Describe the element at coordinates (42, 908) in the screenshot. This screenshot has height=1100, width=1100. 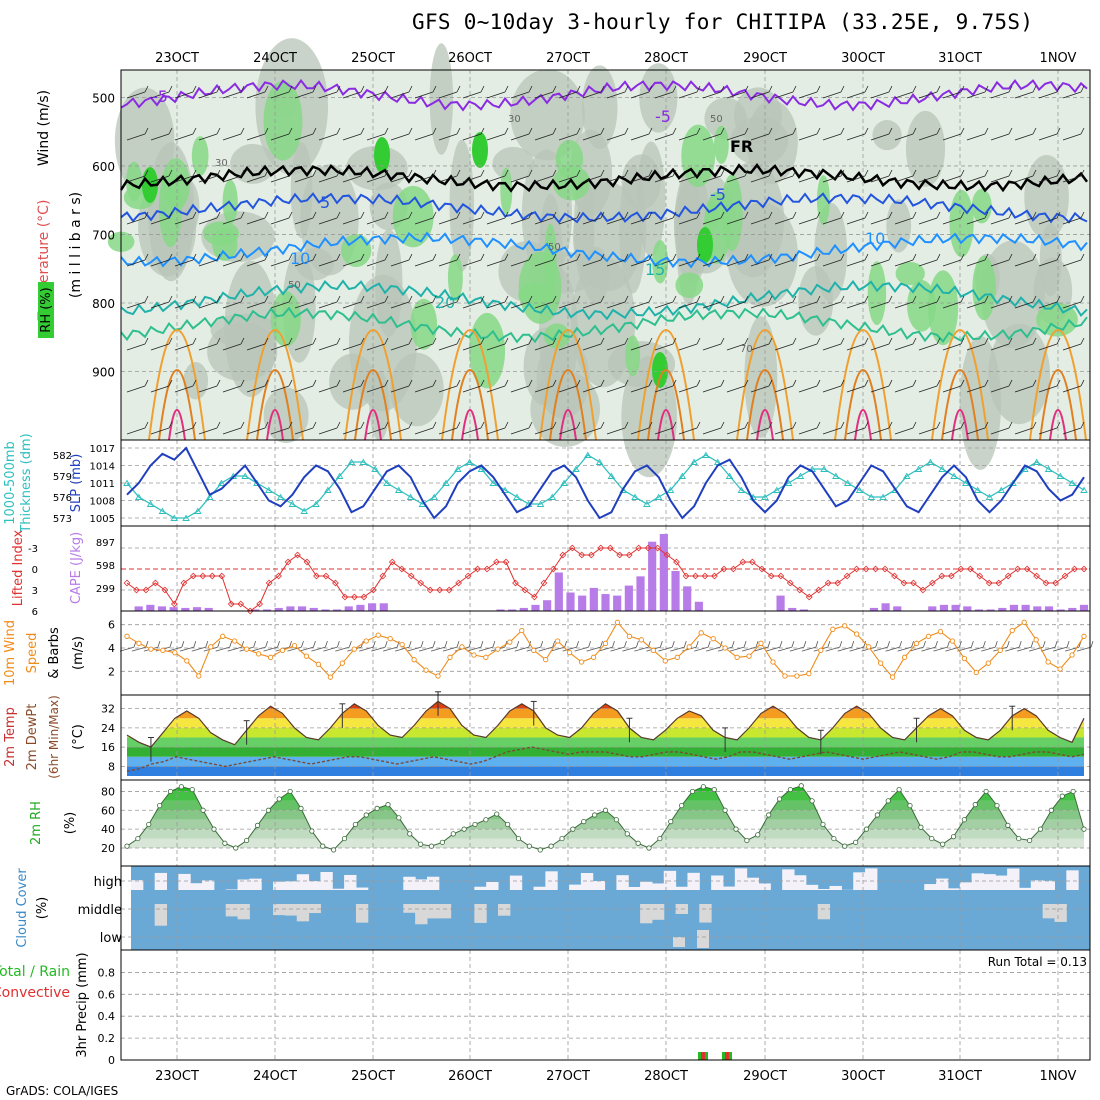
I see `ylabel-cloud-pct: (%)` at that location.